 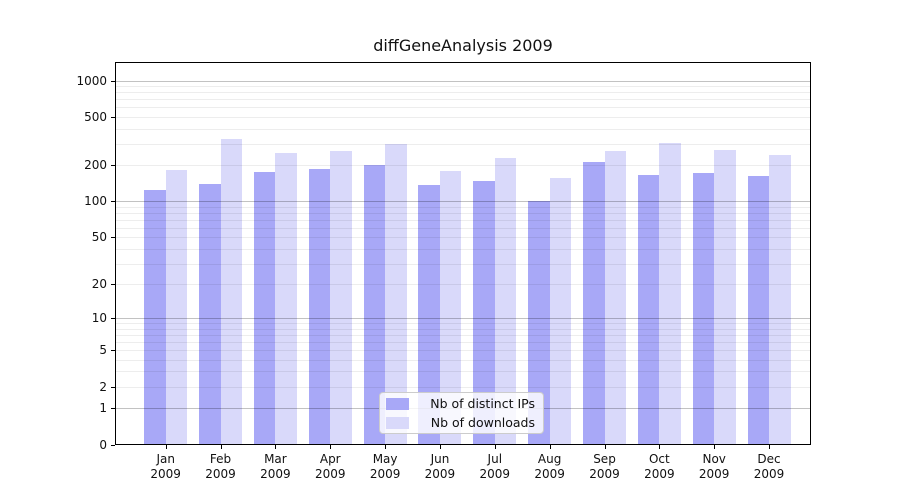 I want to click on bar-distinct-ips-jun, so click(x=429, y=314).